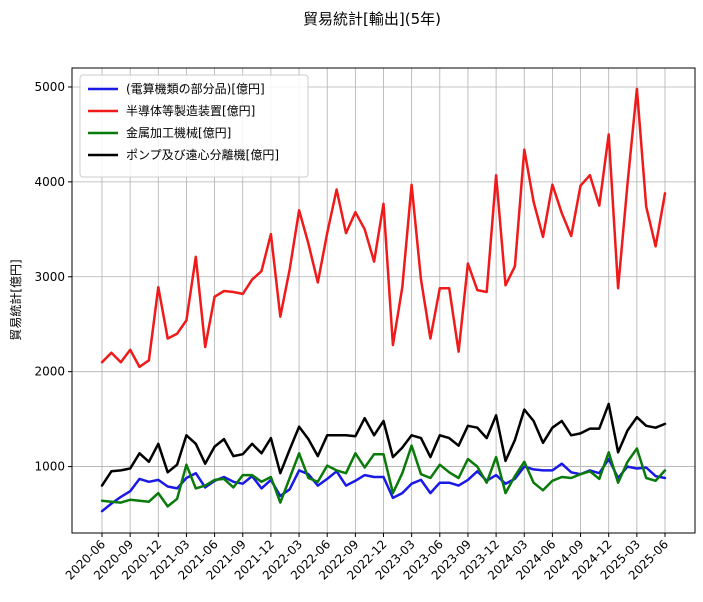 The image size is (703, 602). I want to click on y-tick-label: 4000, so click(49, 182).